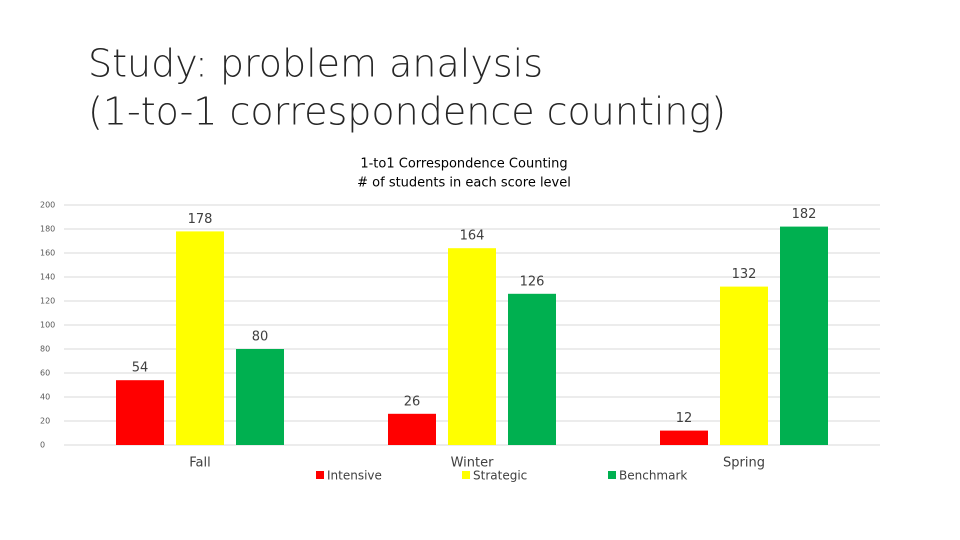  I want to click on value-label: 80, so click(260, 337).